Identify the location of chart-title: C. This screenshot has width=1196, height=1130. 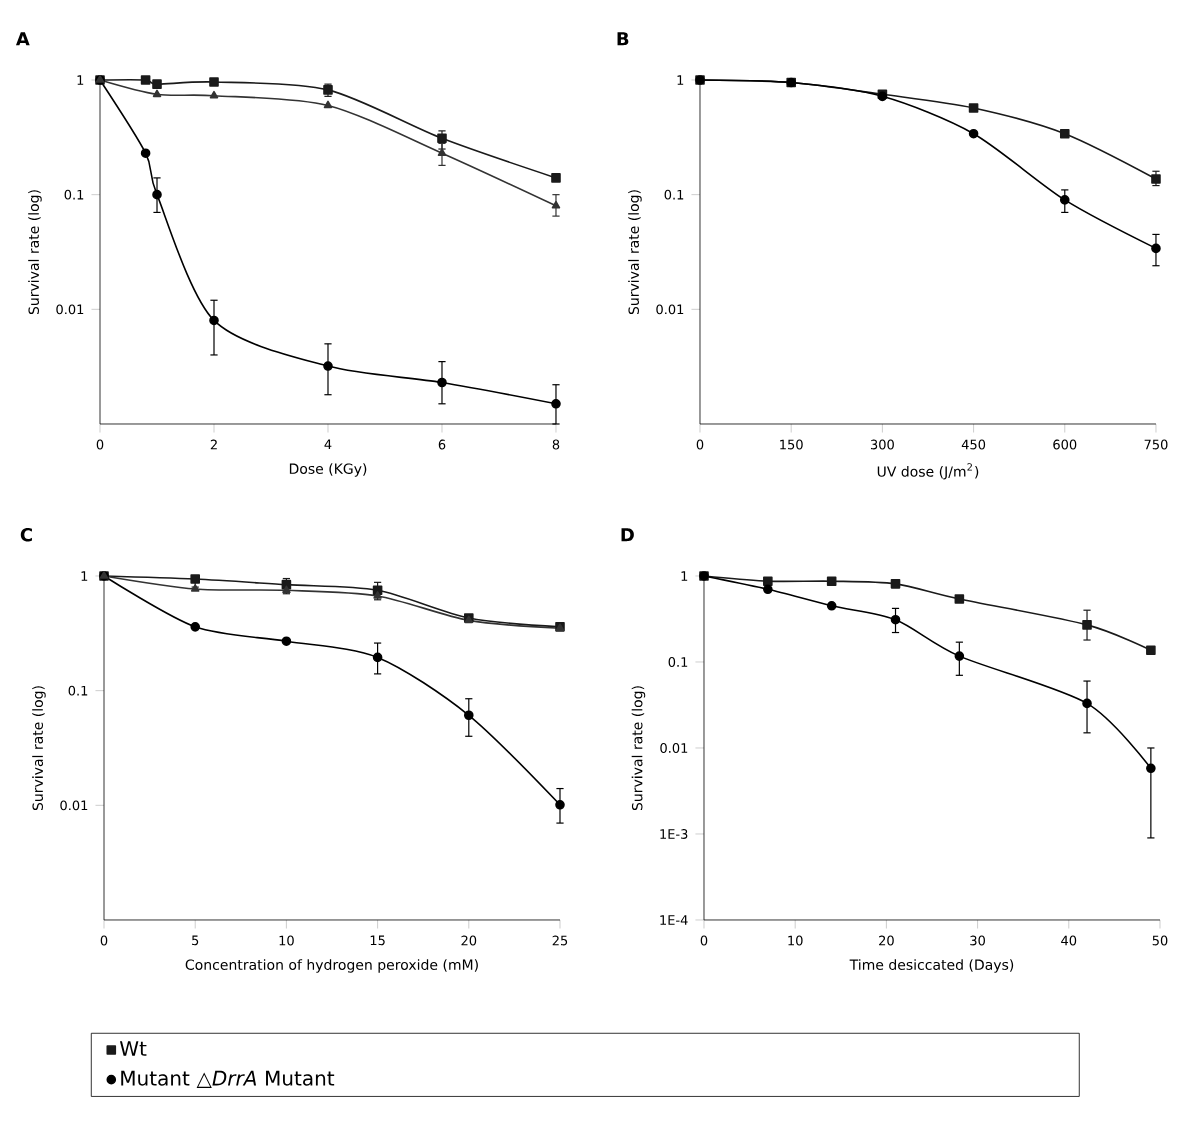
(26, 534).